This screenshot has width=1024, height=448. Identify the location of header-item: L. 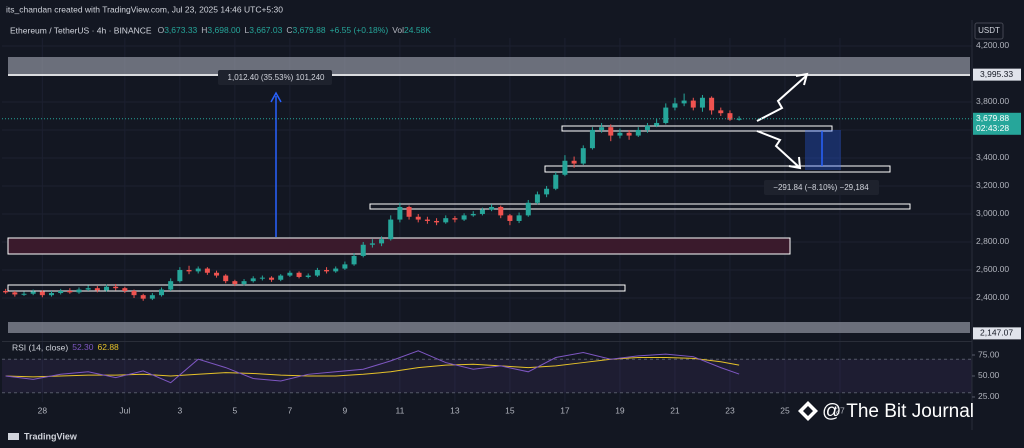
(247, 30).